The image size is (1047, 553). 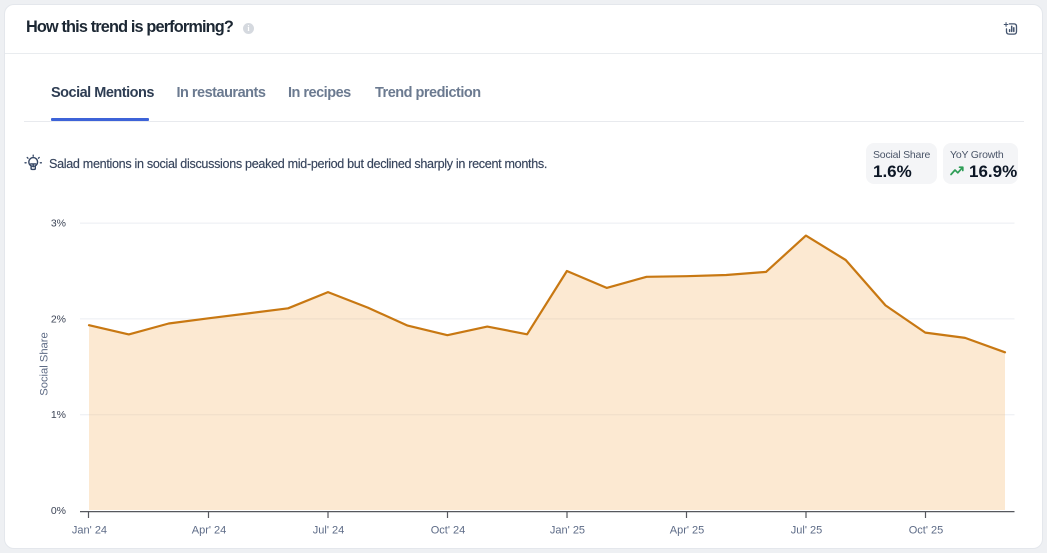 I want to click on svg-text: 3%, so click(x=58, y=224).